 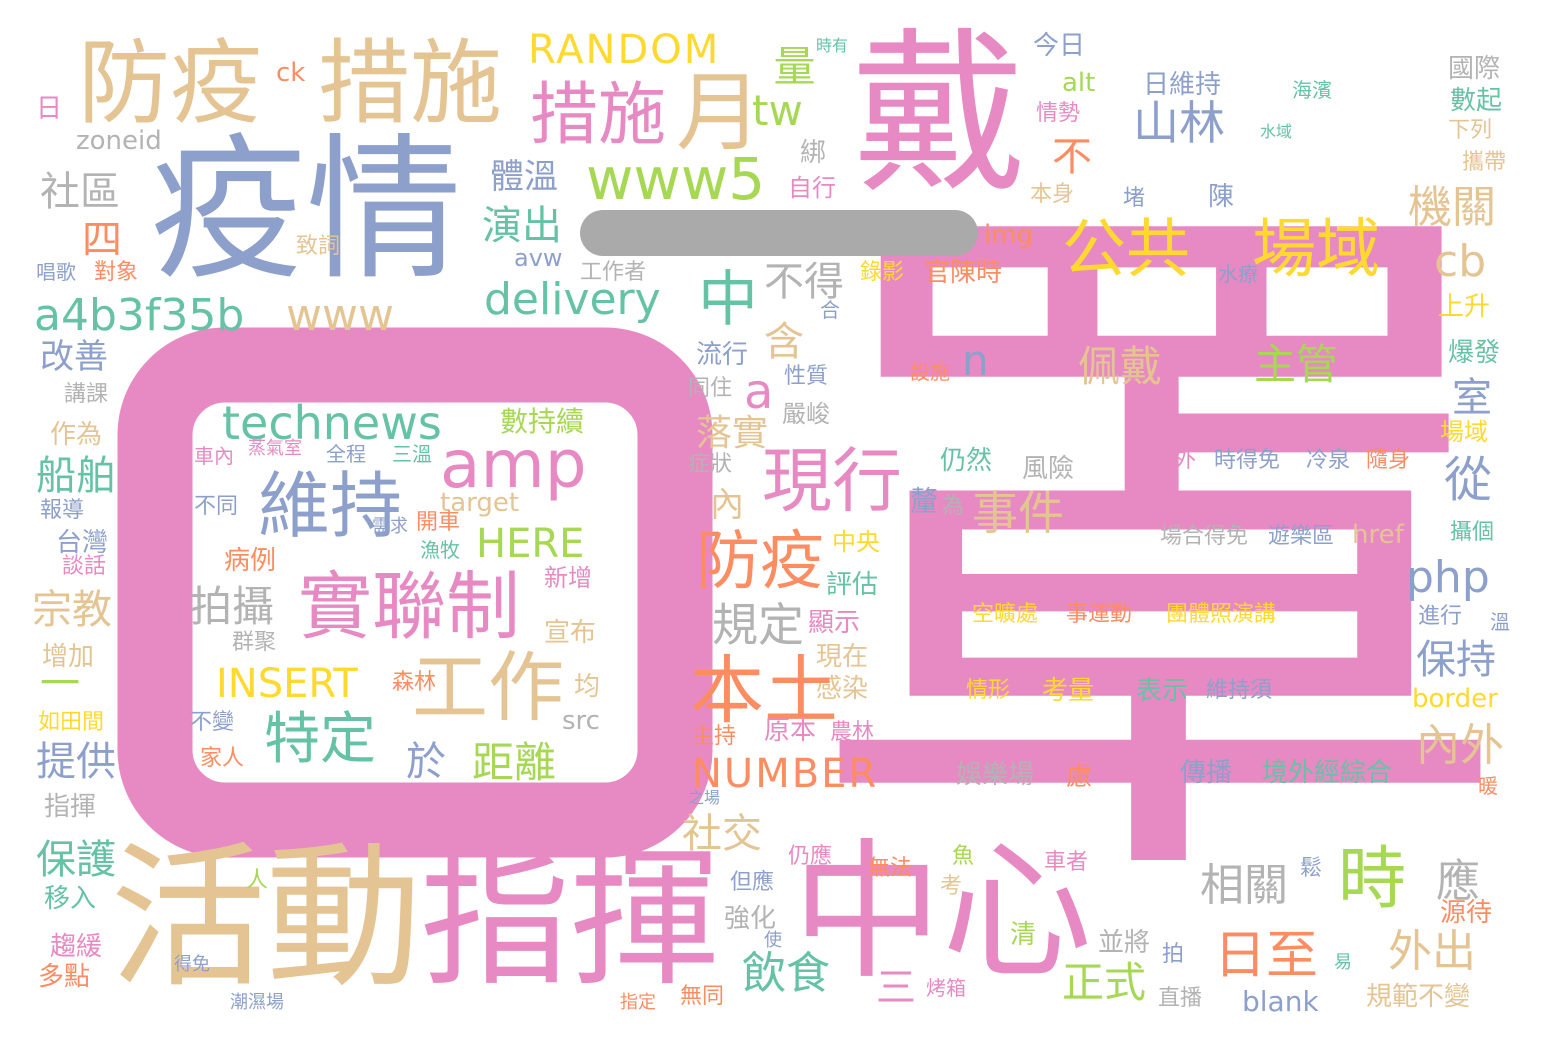 What do you see at coordinates (785, 774) in the screenshot?
I see `word: NUMBER` at bounding box center [785, 774].